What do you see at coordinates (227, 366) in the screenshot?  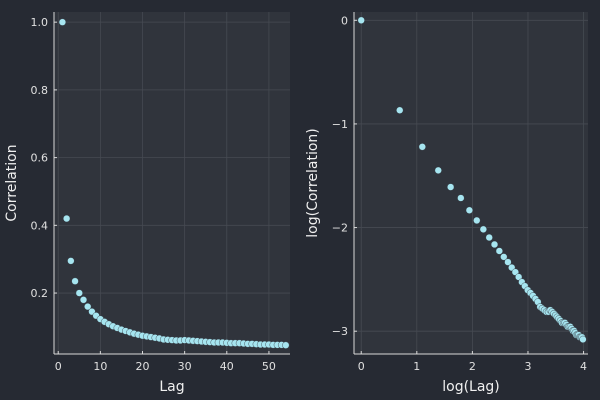 I see `x-tick-label: 40` at bounding box center [227, 366].